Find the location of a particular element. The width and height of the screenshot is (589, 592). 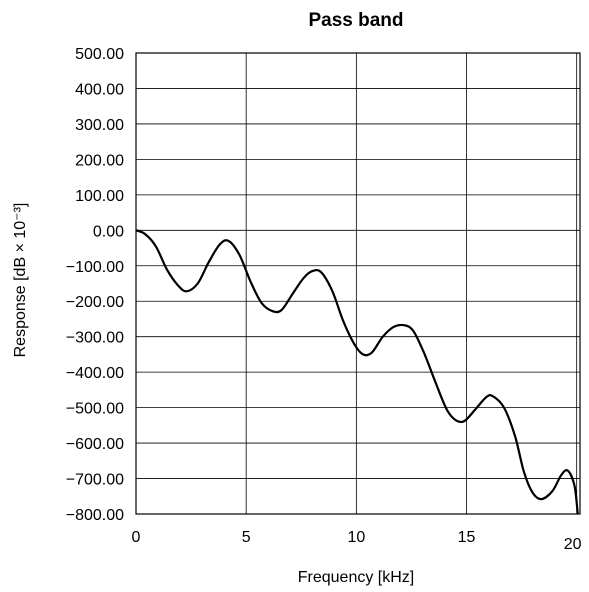

y-tick-label: −300.00 is located at coordinates (95, 338).